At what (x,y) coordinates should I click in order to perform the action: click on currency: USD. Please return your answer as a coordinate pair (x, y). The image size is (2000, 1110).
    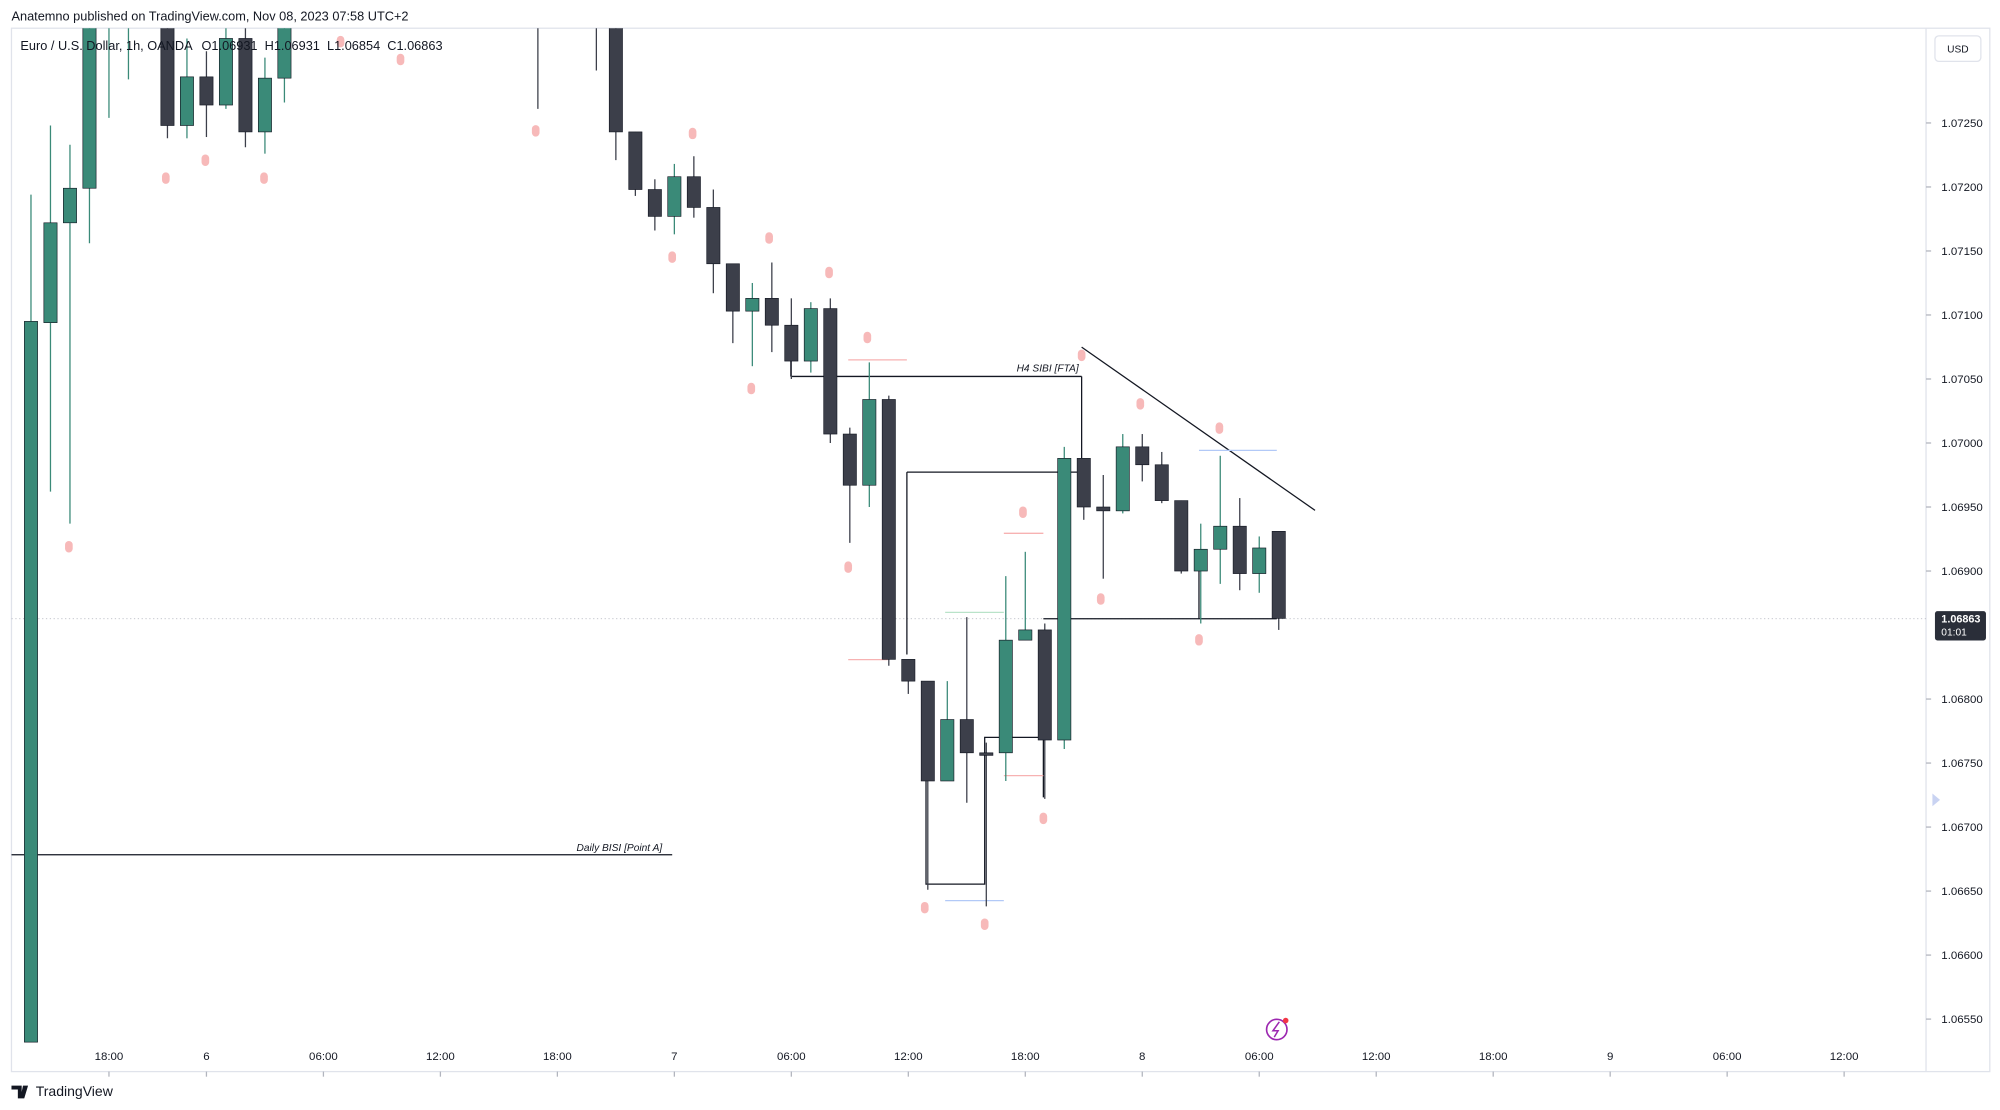
    Looking at the image, I should click on (1958, 49).